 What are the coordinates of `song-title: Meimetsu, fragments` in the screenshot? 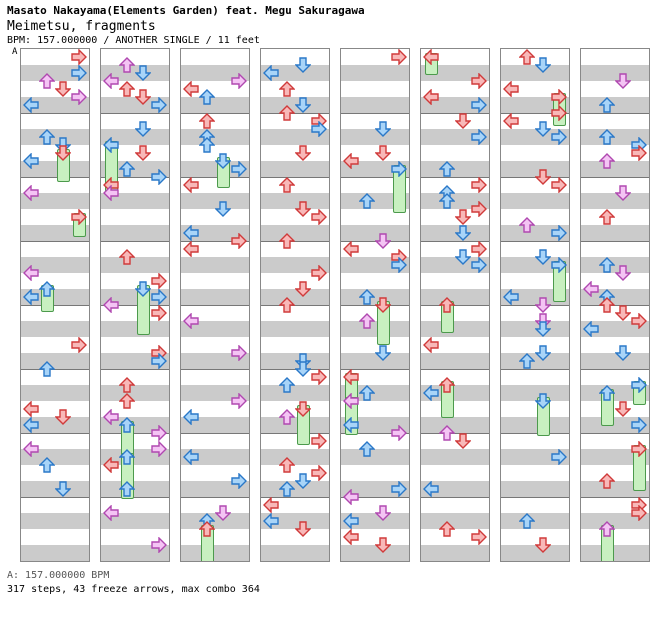 It's located at (81, 26).